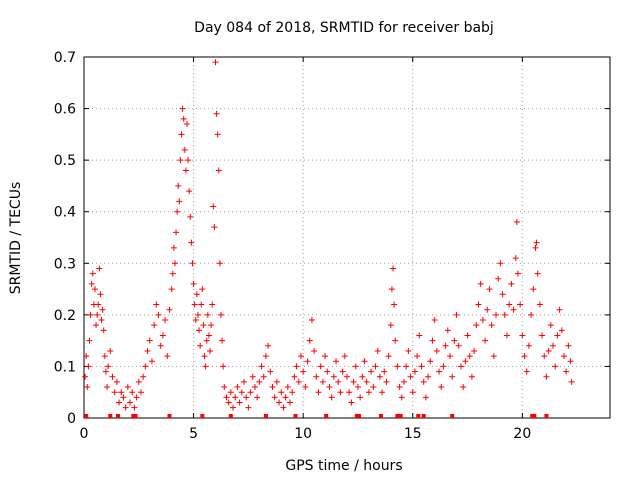 The image size is (640, 480). Describe the element at coordinates (65, 213) in the screenshot. I see `y-tick-label: 0.4` at that location.